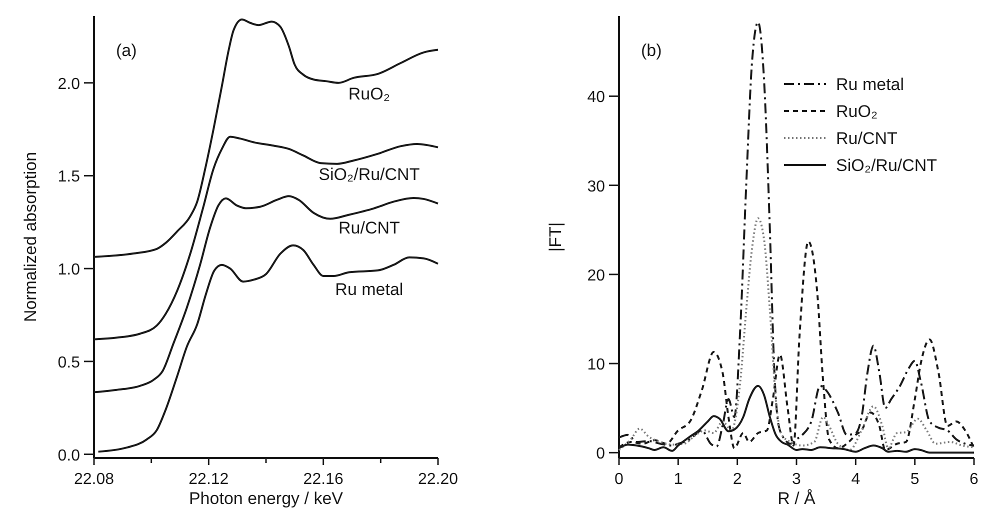 The image size is (991, 525). What do you see at coordinates (737, 479) in the screenshot?
I see `x-tick-label: 2` at bounding box center [737, 479].